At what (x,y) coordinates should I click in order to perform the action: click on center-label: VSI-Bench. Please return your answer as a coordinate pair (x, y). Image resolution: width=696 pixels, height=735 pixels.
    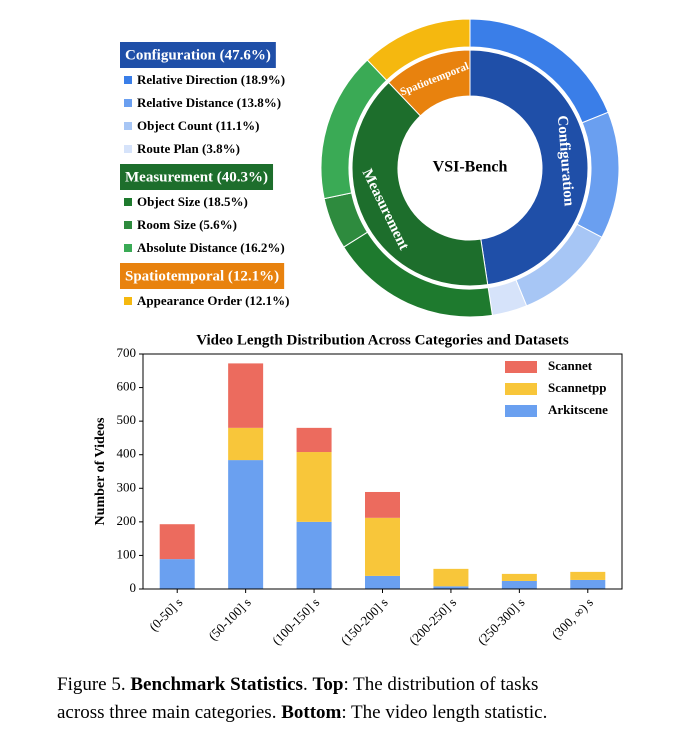
    Looking at the image, I should click on (470, 167).